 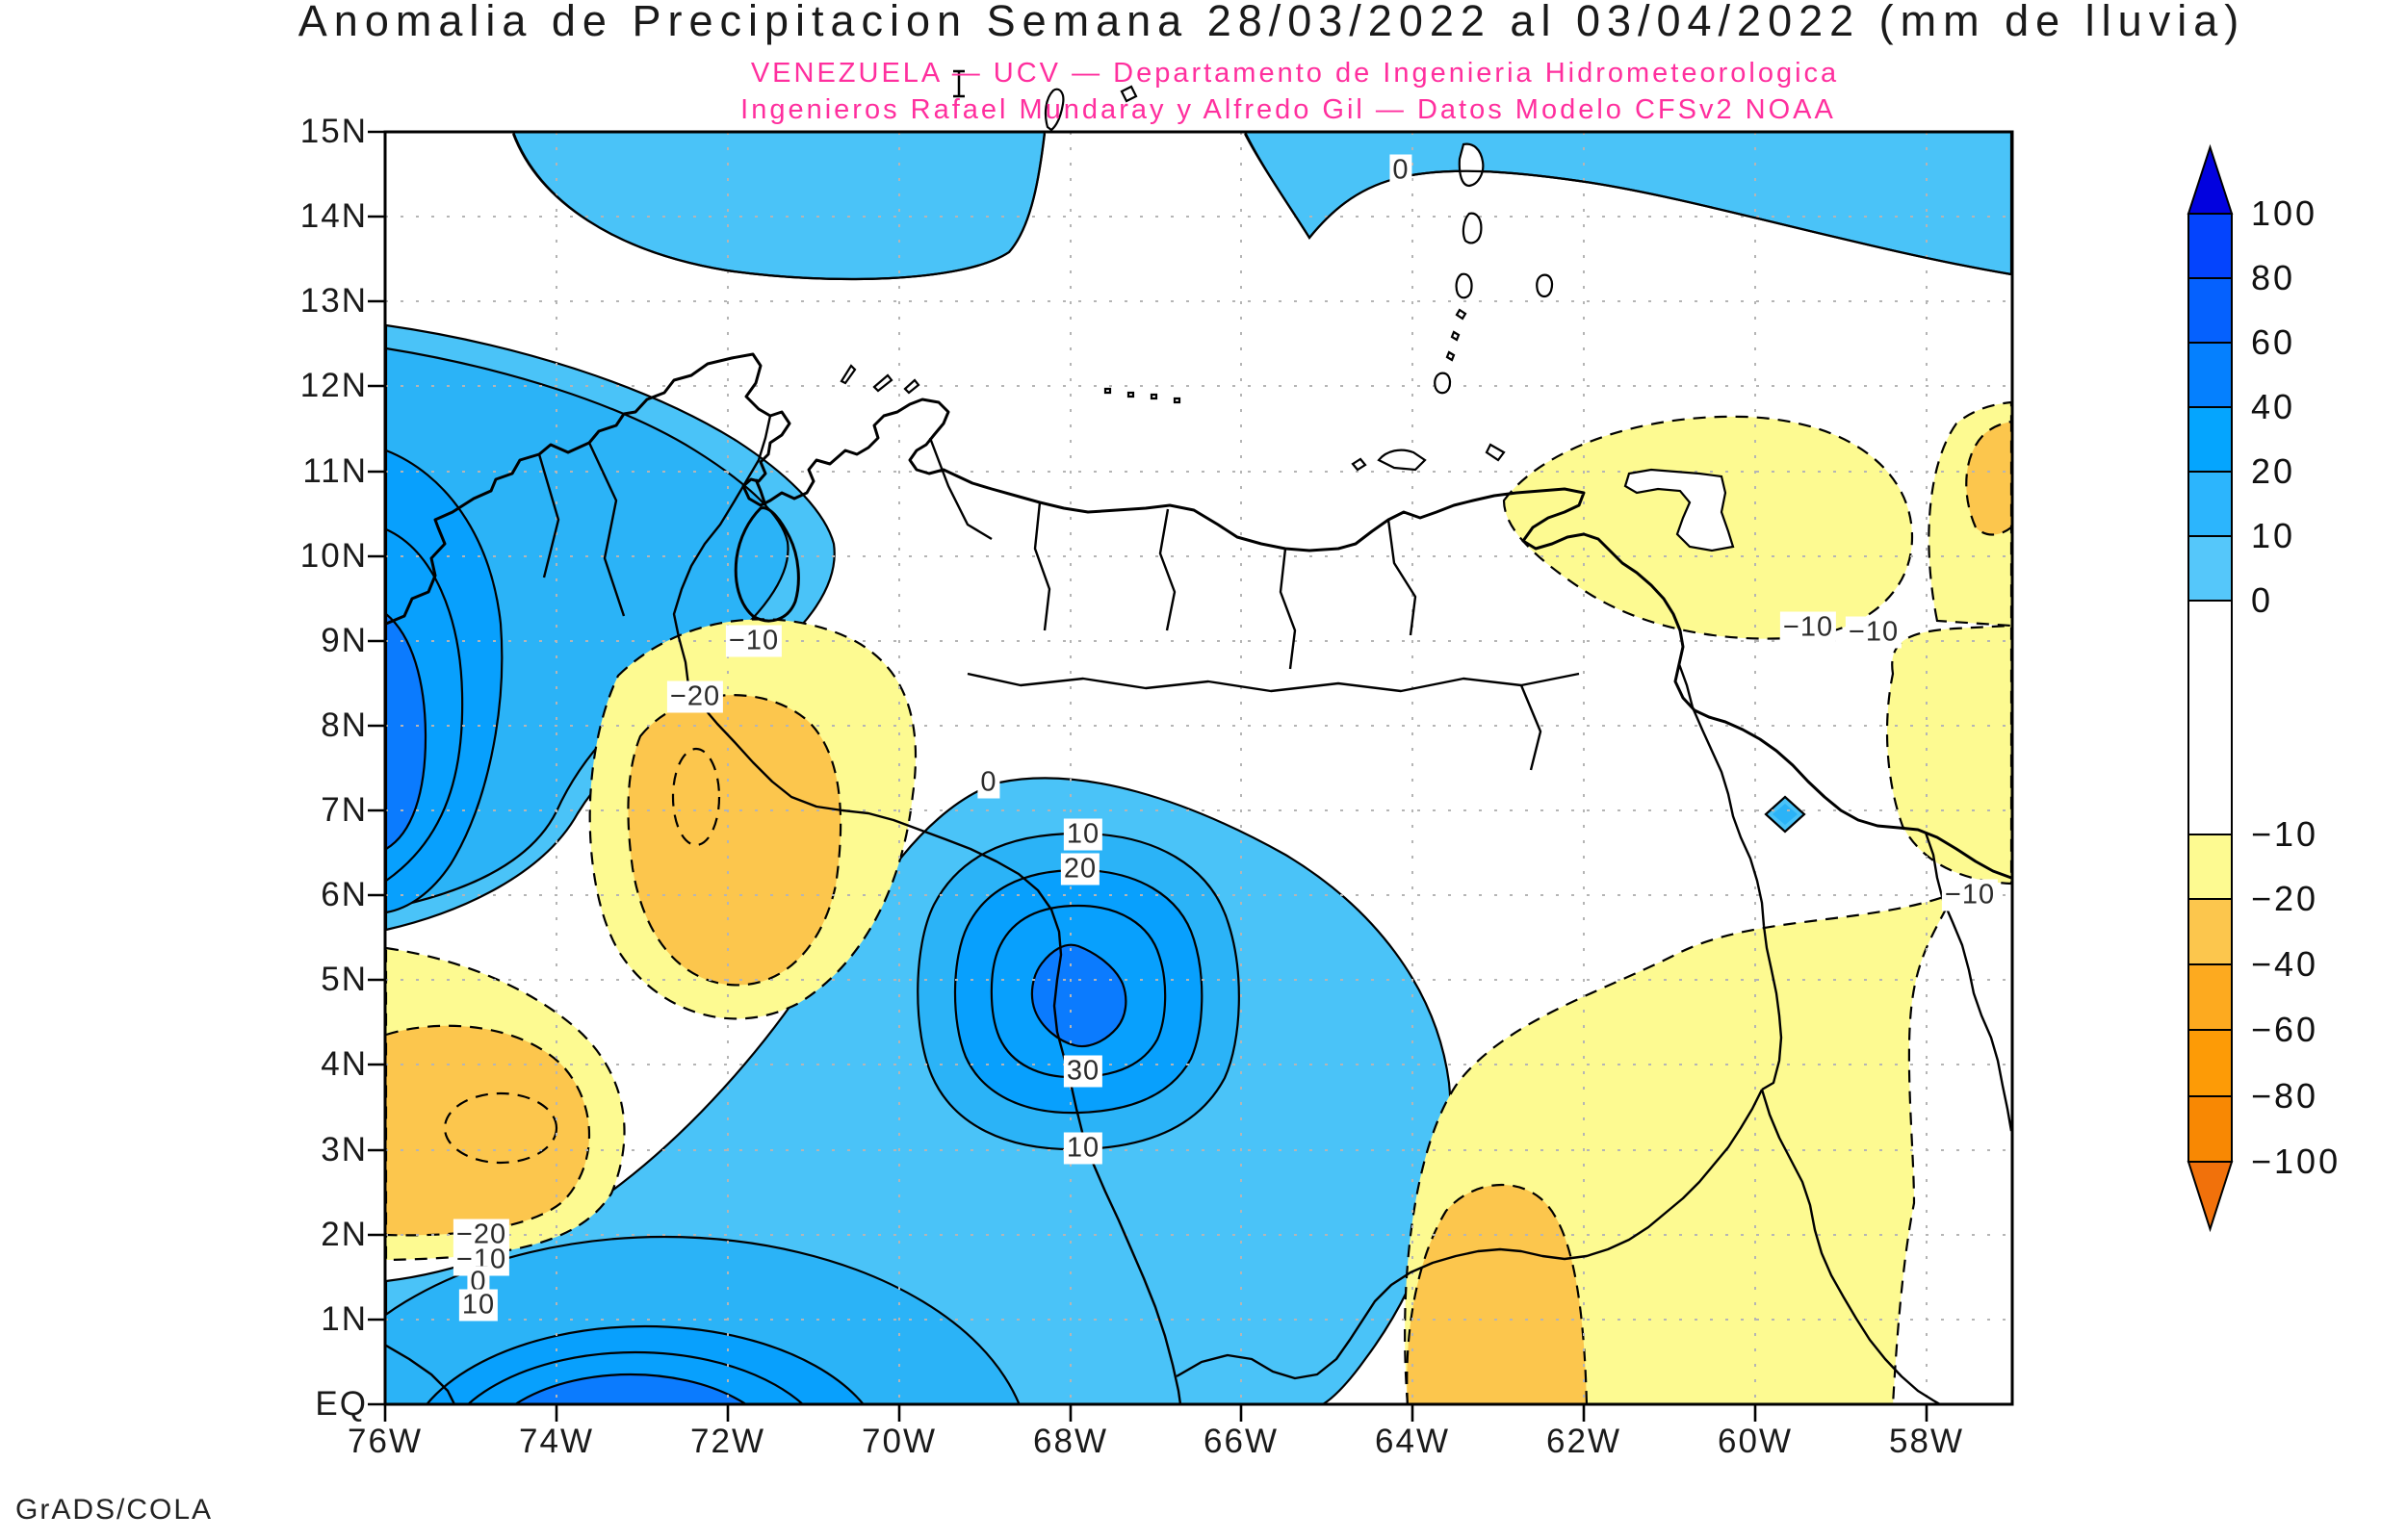 I want to click on contour-0-top-east, so click(x=1628, y=204).